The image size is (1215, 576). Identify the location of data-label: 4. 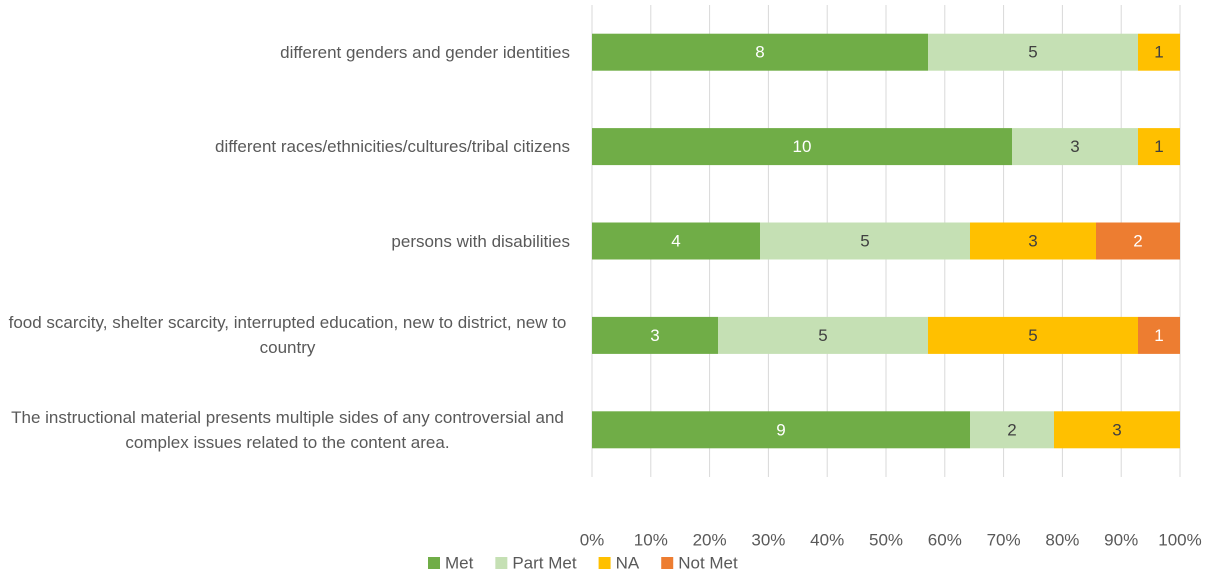
(675, 240).